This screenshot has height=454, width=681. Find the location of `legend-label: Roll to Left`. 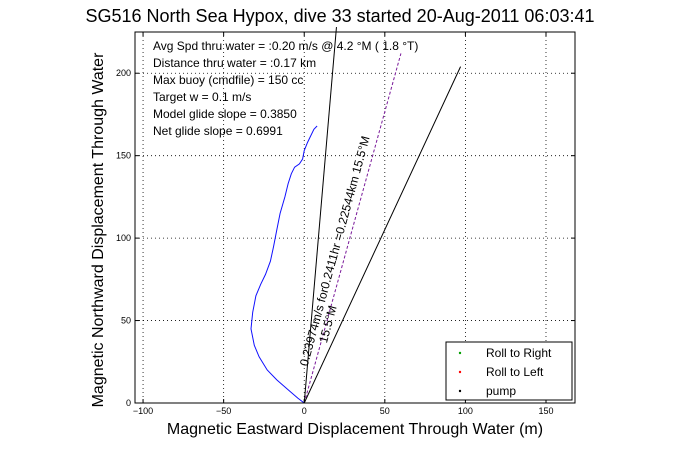

legend-label: Roll to Left is located at coordinates (515, 372).